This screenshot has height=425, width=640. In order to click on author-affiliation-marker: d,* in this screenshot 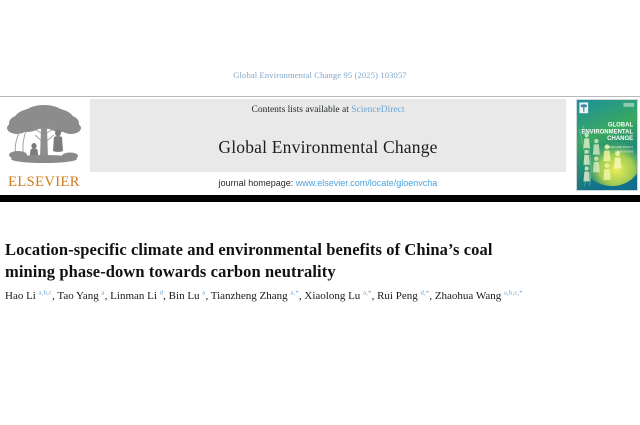, I will do `click(425, 293)`.